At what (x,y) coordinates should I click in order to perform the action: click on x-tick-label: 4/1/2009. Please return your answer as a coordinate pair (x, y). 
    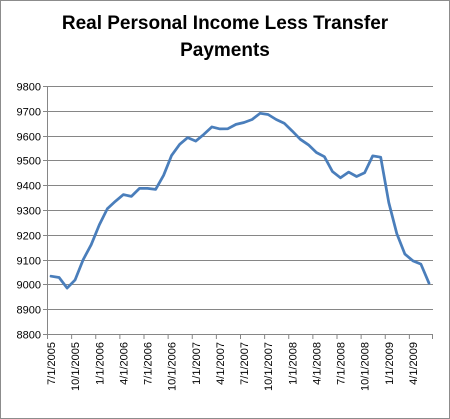
    Looking at the image, I should click on (414, 363).